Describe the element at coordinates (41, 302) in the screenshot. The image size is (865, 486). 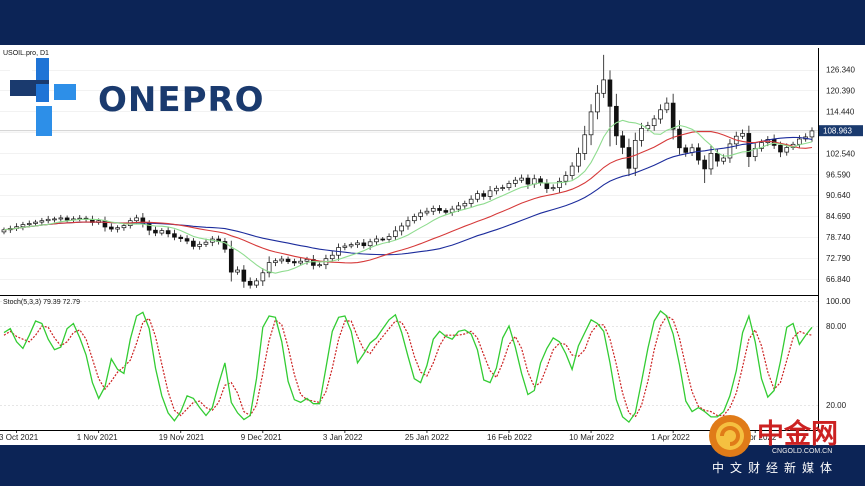
I see `stoch-label: Stoch(5,3,3) 79.39 72.79` at that location.